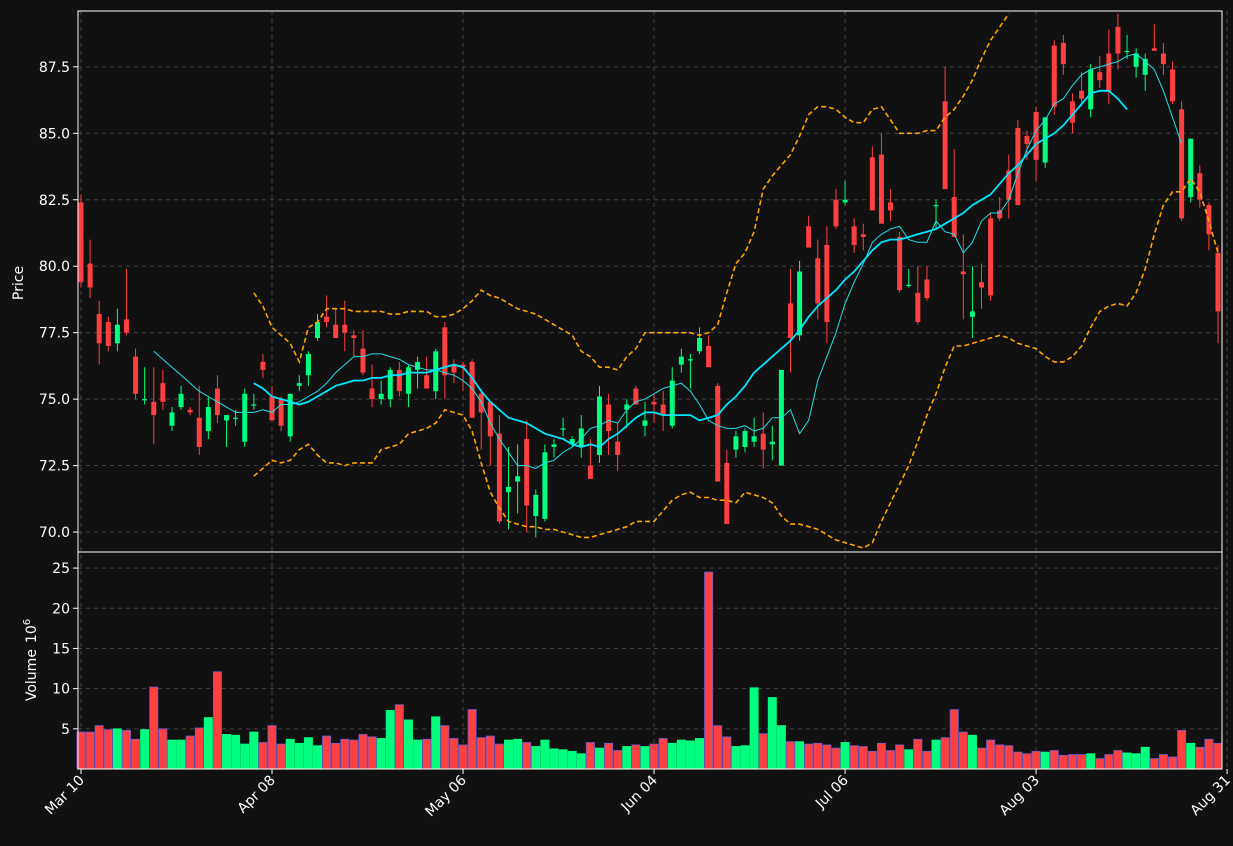 This screenshot has height=846, width=1233. What do you see at coordinates (54, 533) in the screenshot?
I see `price-tick-label: 70.0` at bounding box center [54, 533].